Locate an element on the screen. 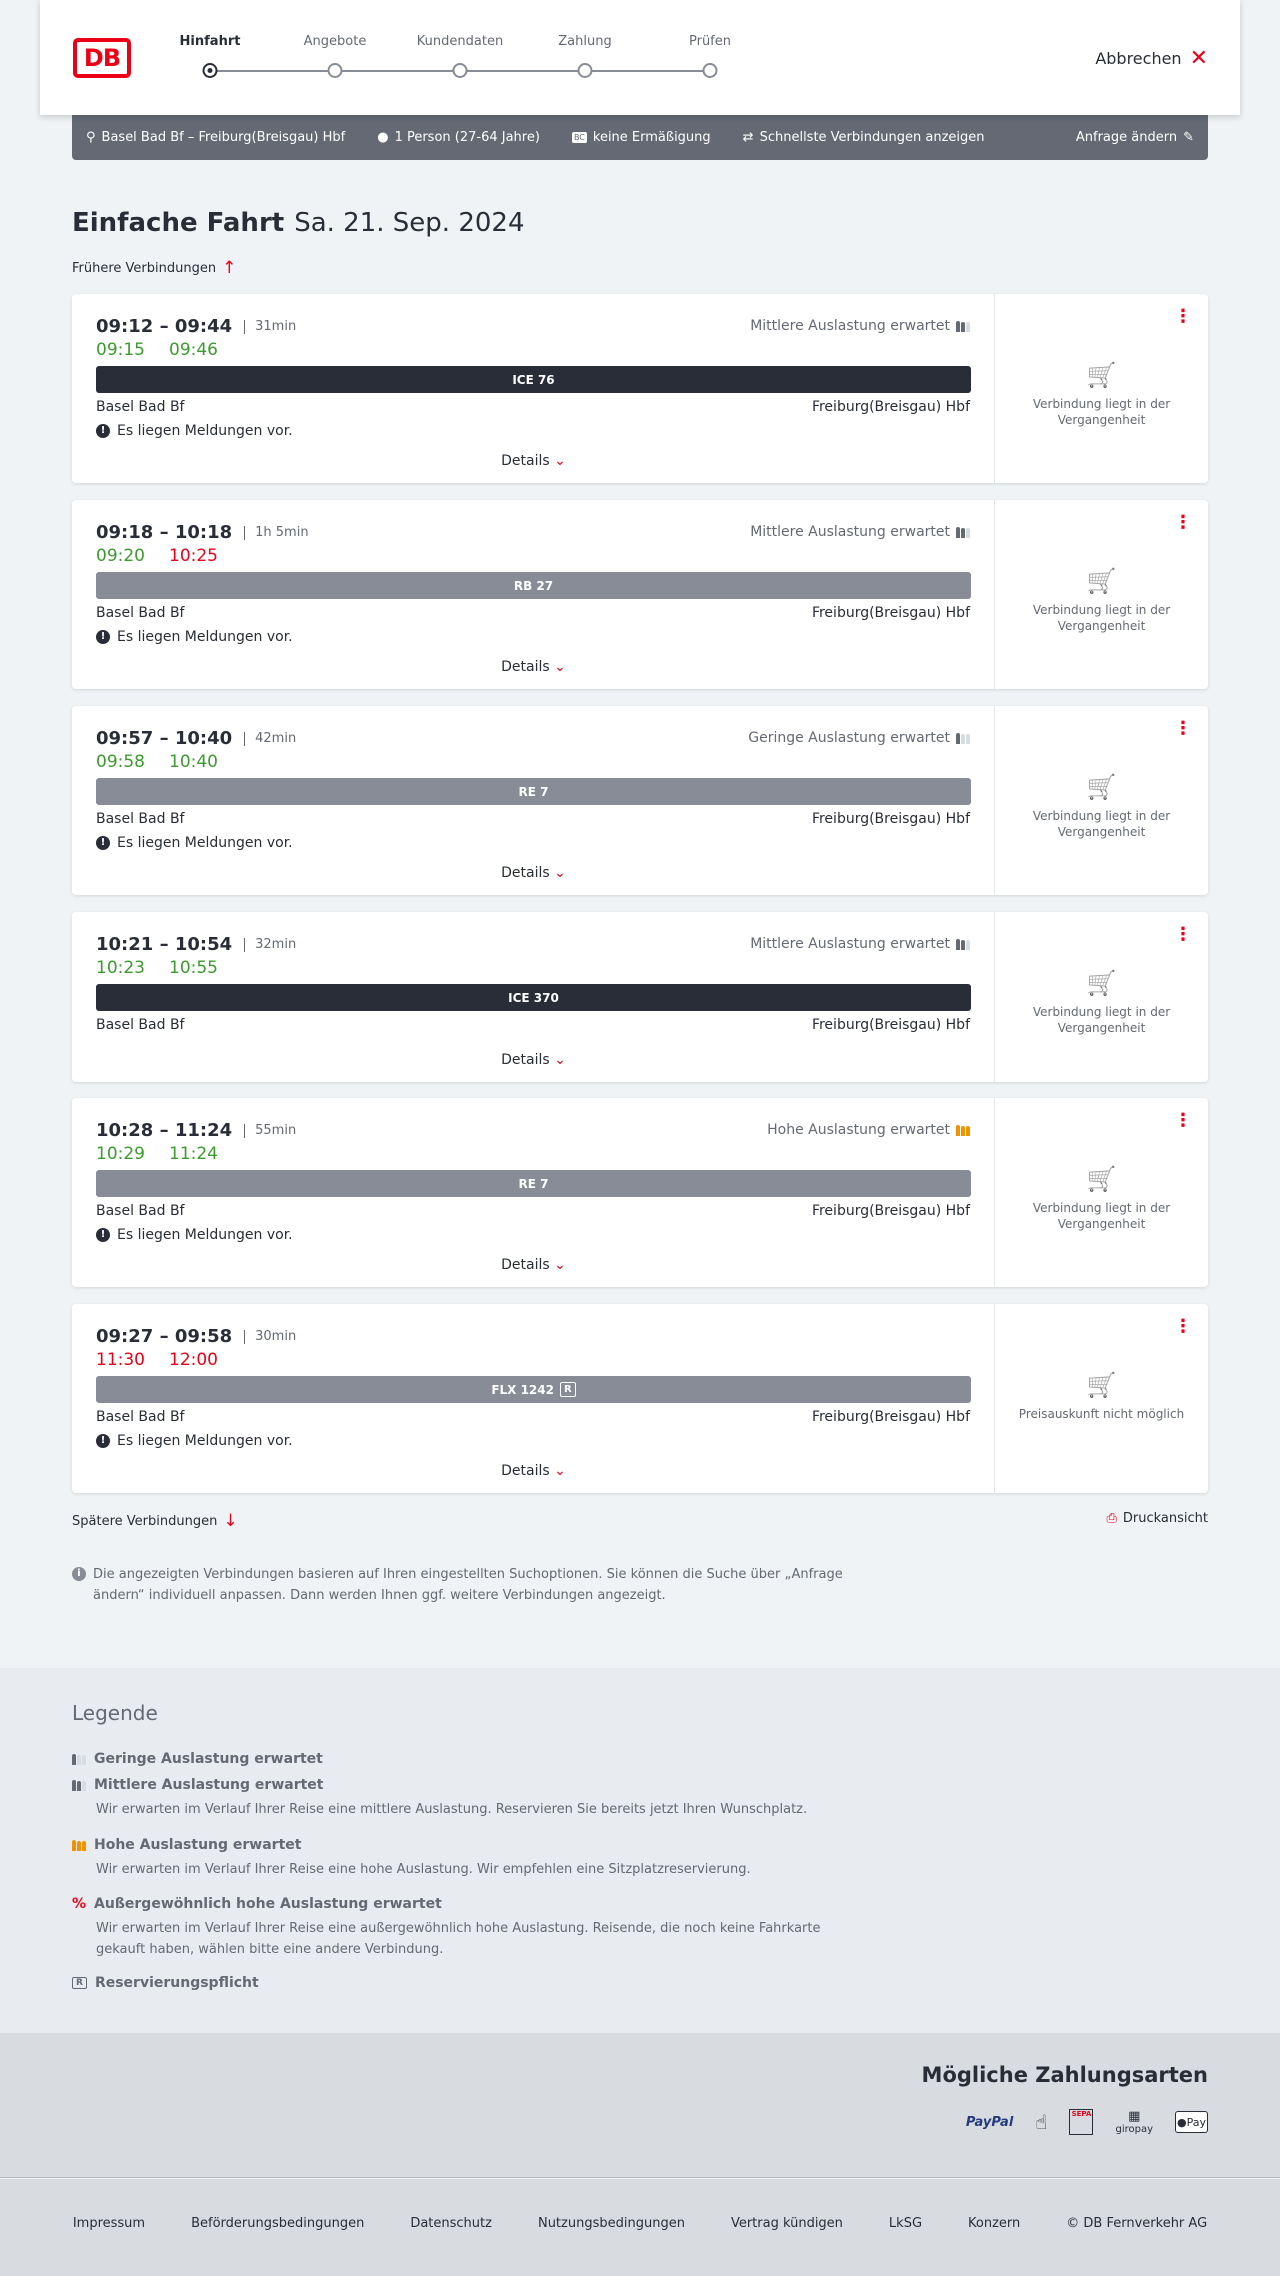 This screenshot has width=1280, height=2276. change-query-button: Anfrage ändern ✎ is located at coordinates (1135, 137).